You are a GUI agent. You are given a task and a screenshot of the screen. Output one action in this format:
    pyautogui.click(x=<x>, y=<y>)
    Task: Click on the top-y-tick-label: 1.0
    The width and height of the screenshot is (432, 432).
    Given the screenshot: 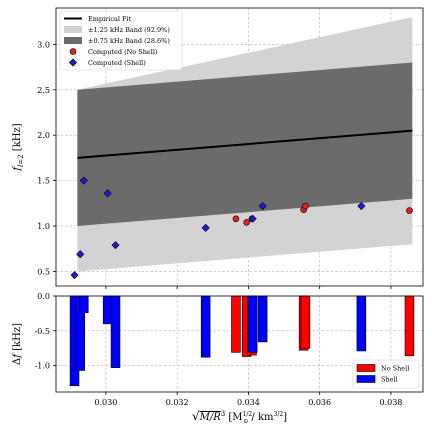 What is the action you would take?
    pyautogui.click(x=43, y=226)
    